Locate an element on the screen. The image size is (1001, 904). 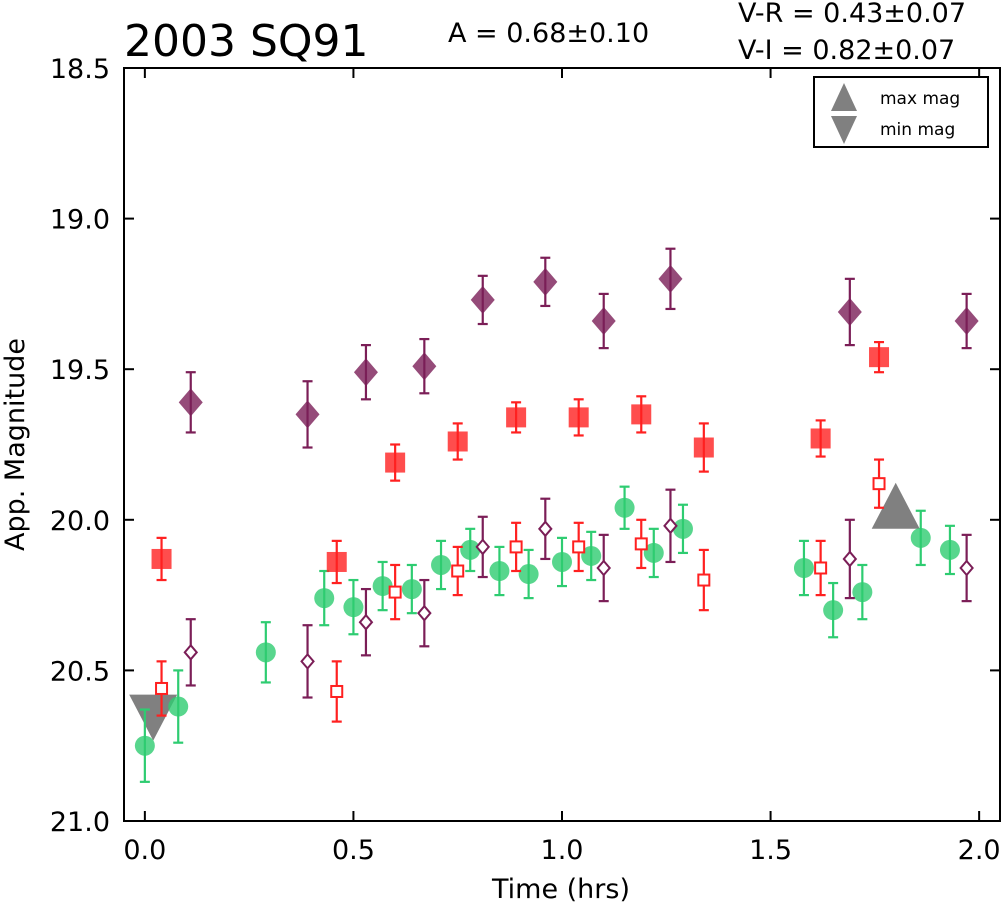
x-tick-label: 0.0 is located at coordinates (144, 850).